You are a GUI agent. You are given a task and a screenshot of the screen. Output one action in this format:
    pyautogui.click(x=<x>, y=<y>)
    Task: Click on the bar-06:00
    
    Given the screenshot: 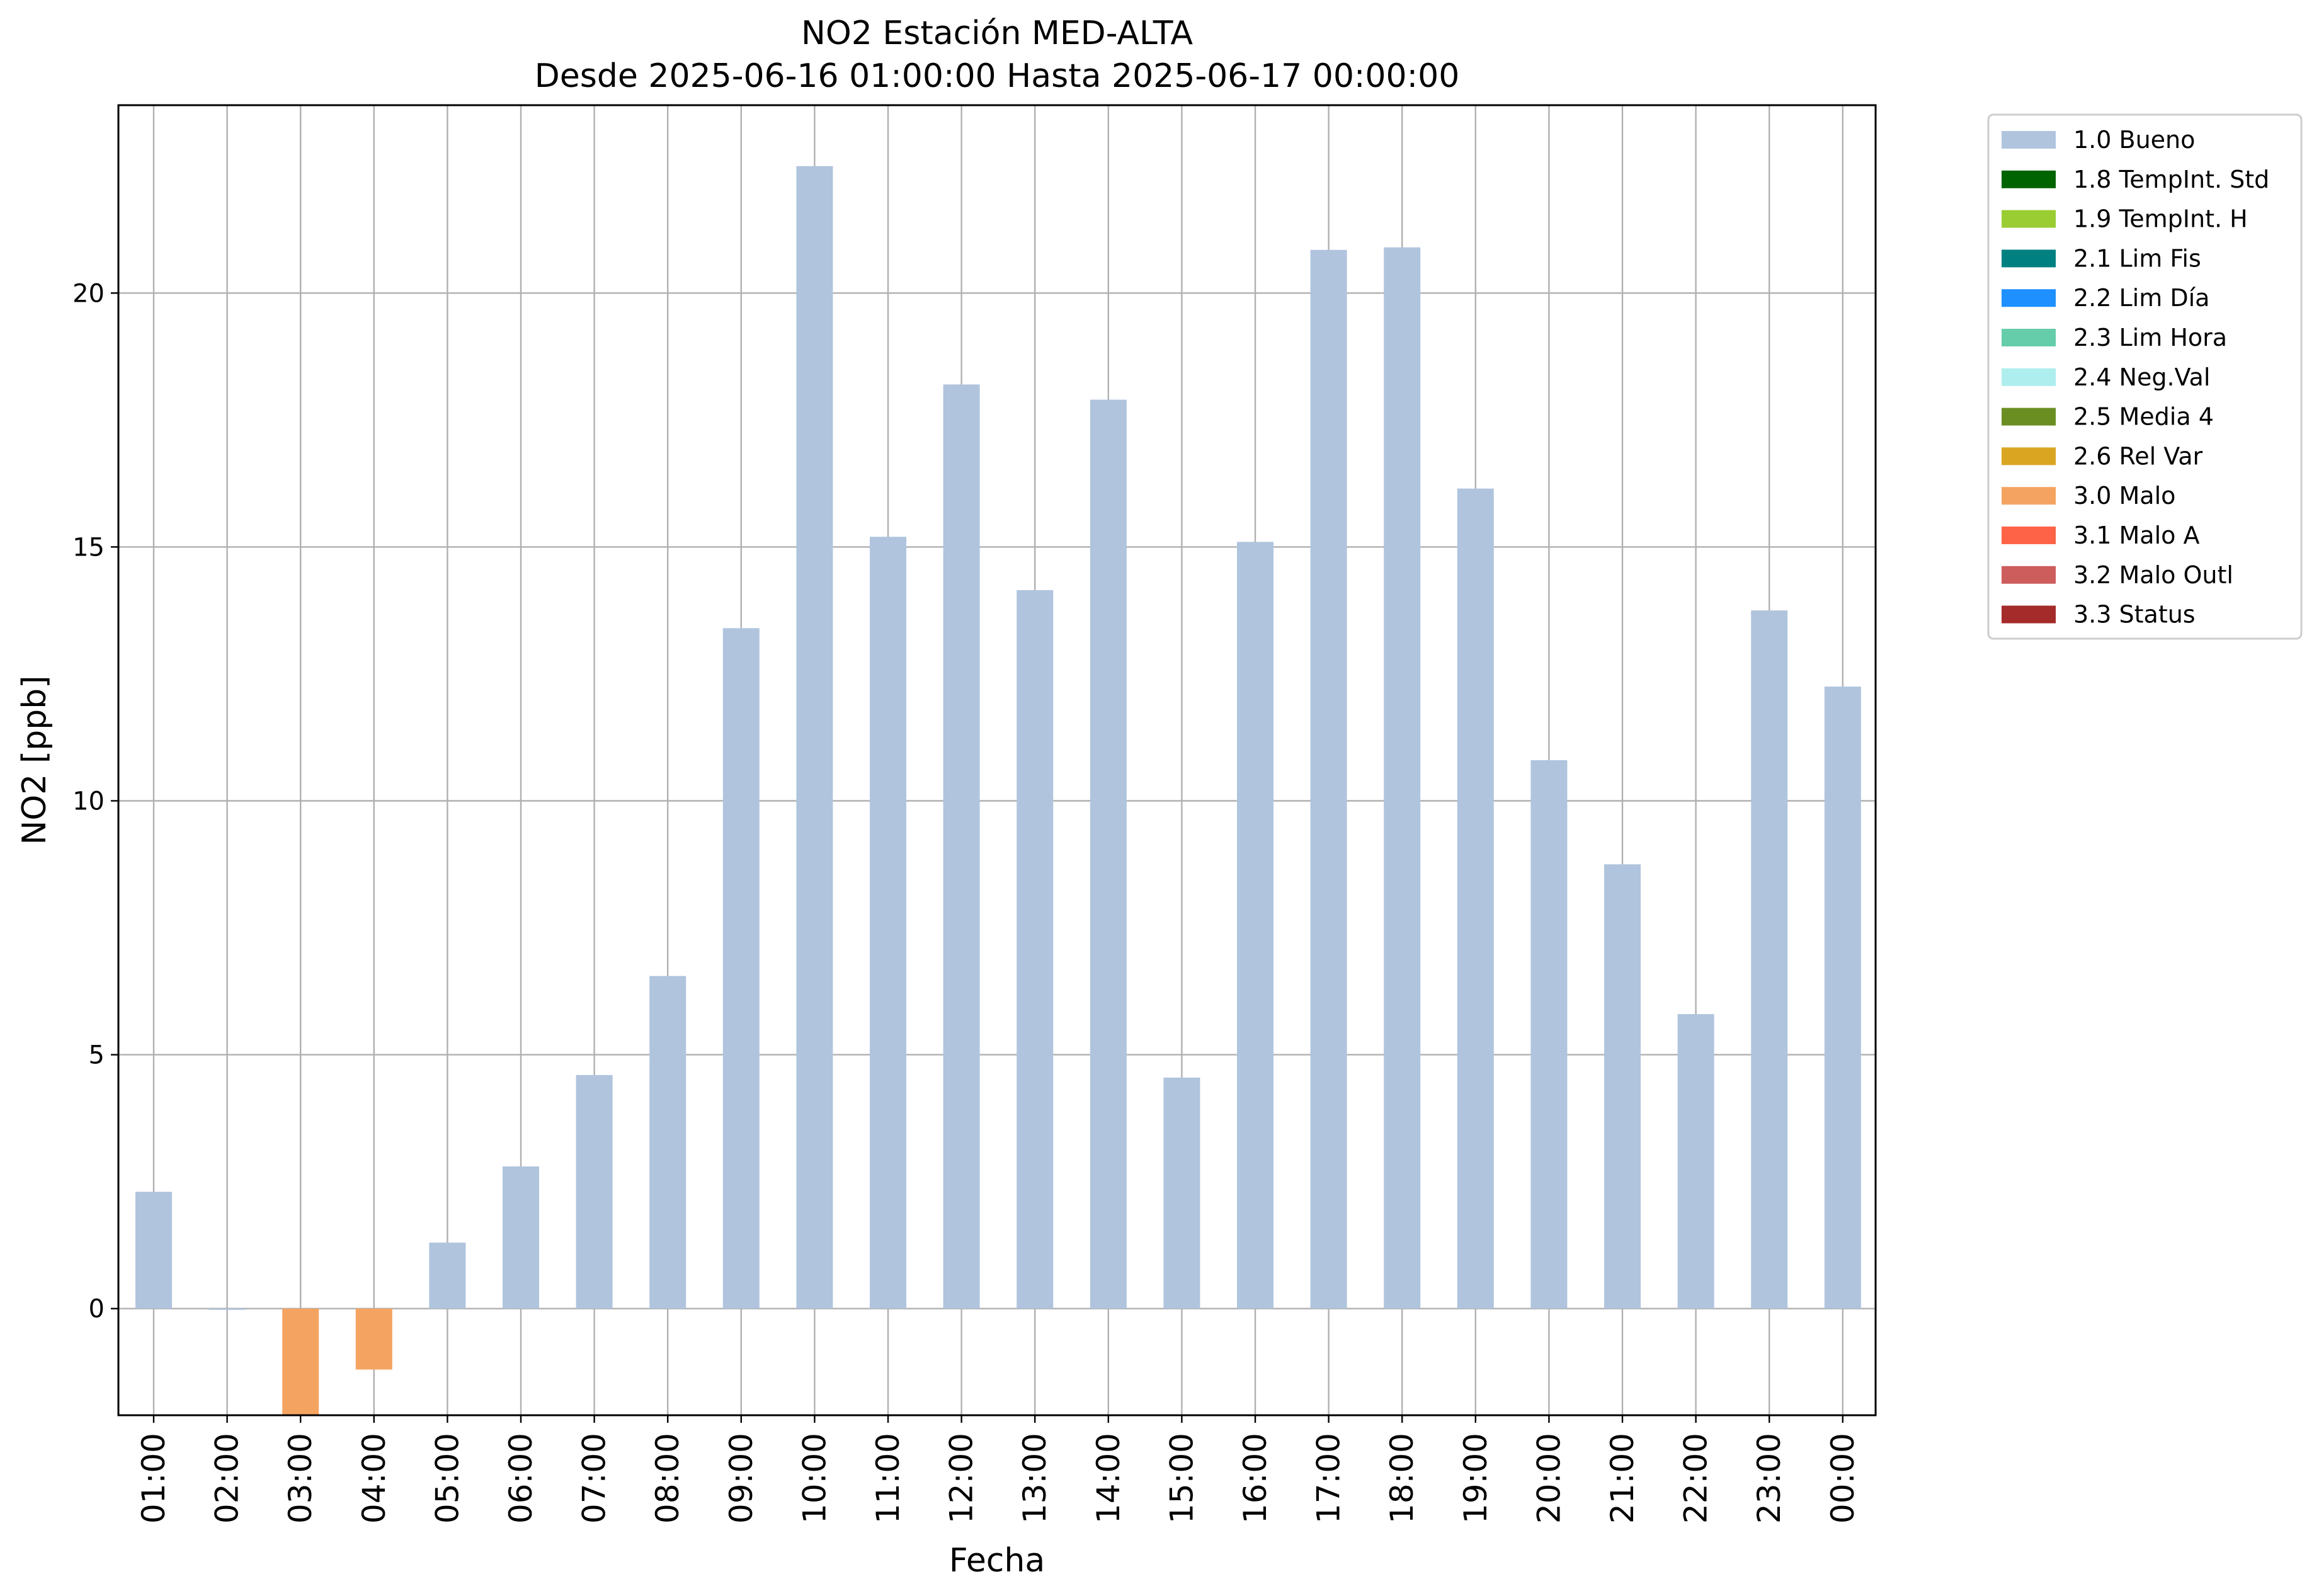 What is the action you would take?
    pyautogui.click(x=521, y=1237)
    